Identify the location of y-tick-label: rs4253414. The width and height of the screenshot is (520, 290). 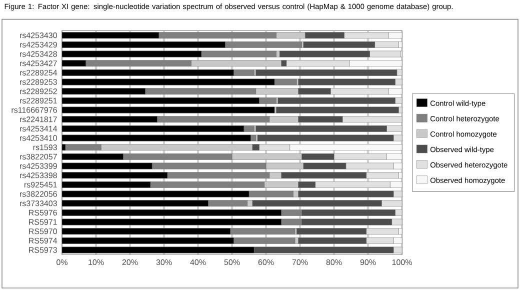
(39, 129).